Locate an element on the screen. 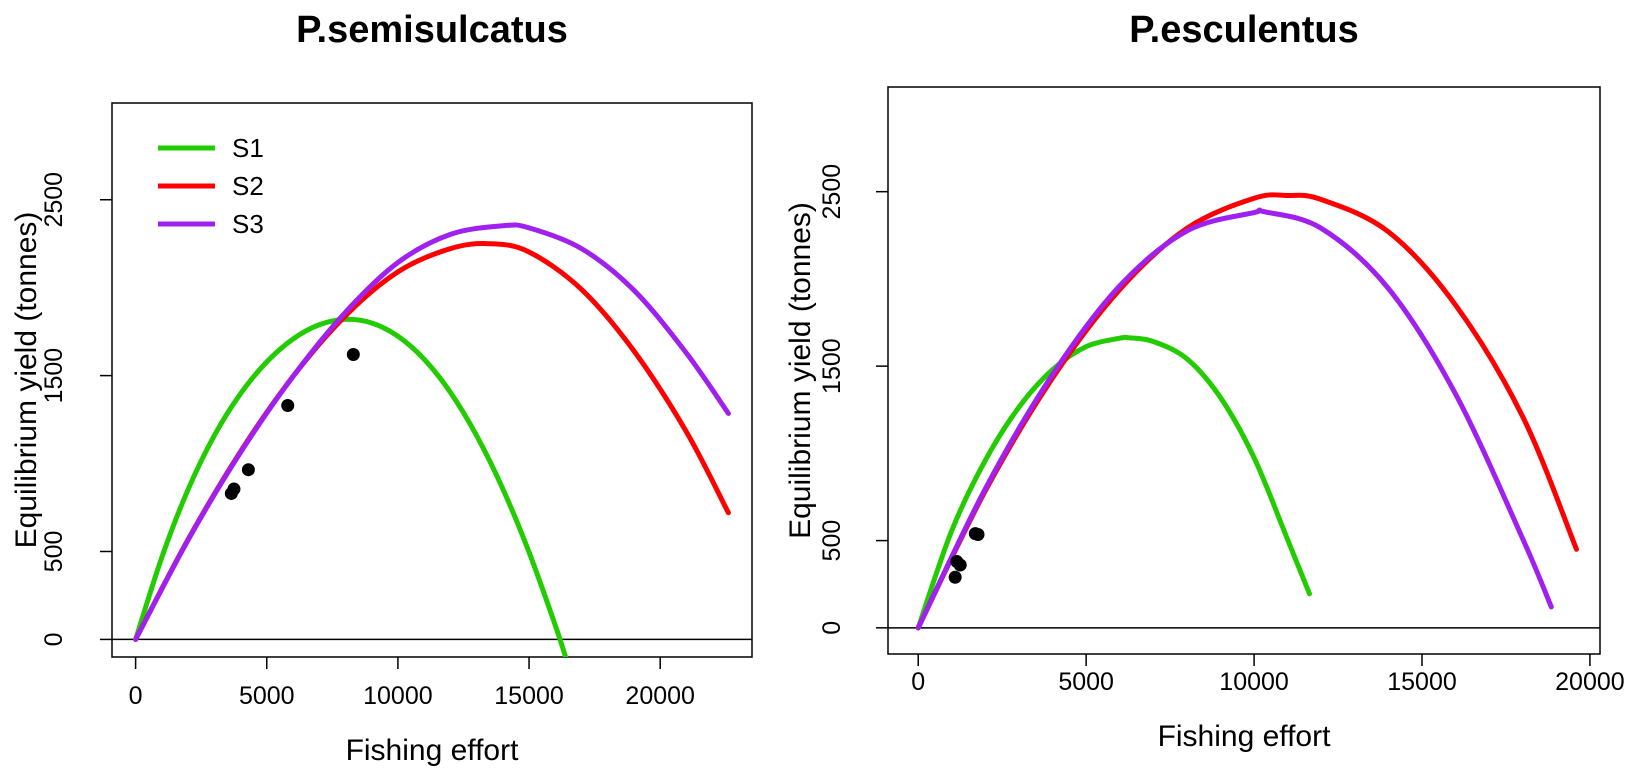 The image size is (1635, 776). chart-title: P.esculentus is located at coordinates (1244, 30).